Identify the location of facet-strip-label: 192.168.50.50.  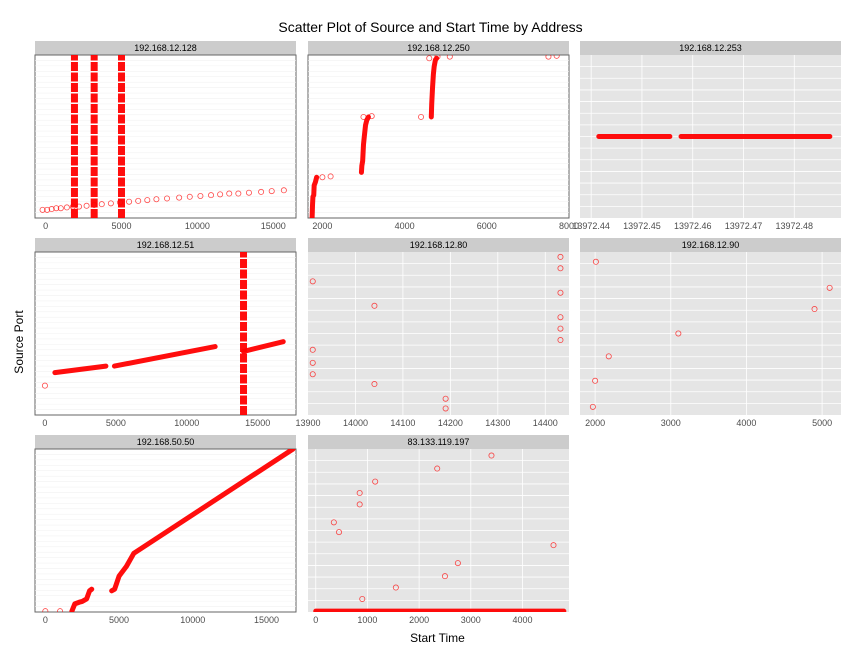
(166, 442).